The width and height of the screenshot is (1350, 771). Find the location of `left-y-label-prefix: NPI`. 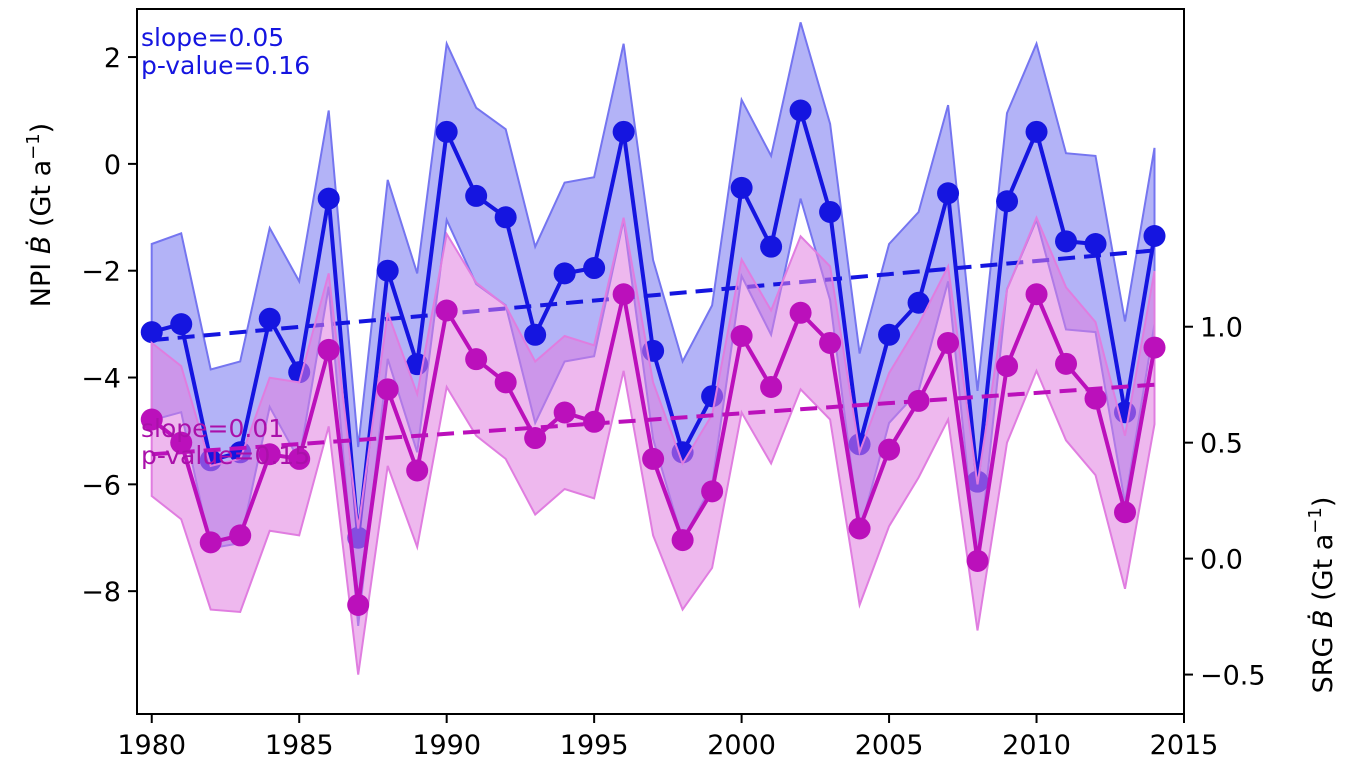

left-y-label-prefix: NPI is located at coordinates (41, 285).